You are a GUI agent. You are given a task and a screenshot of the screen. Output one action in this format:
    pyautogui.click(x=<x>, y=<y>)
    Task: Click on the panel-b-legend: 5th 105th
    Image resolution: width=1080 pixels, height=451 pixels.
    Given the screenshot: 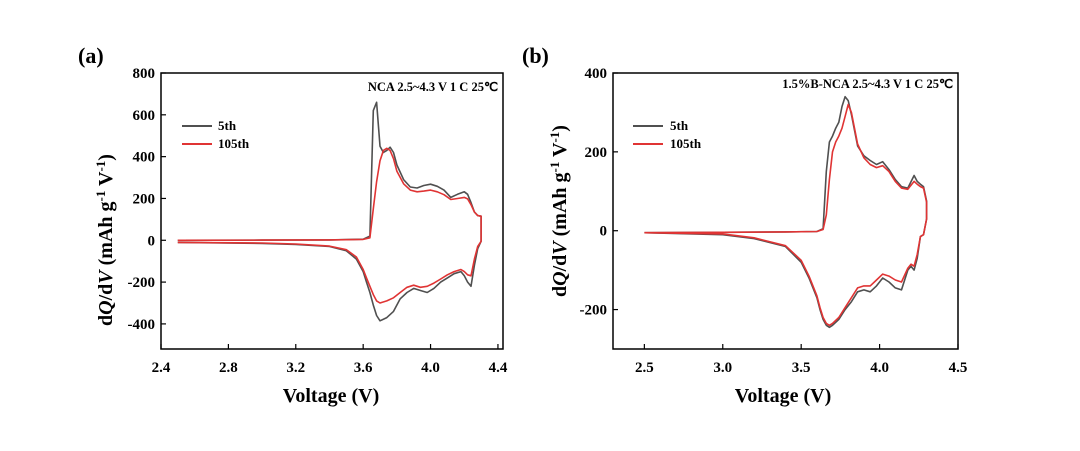 What is the action you would take?
    pyautogui.click(x=667, y=134)
    